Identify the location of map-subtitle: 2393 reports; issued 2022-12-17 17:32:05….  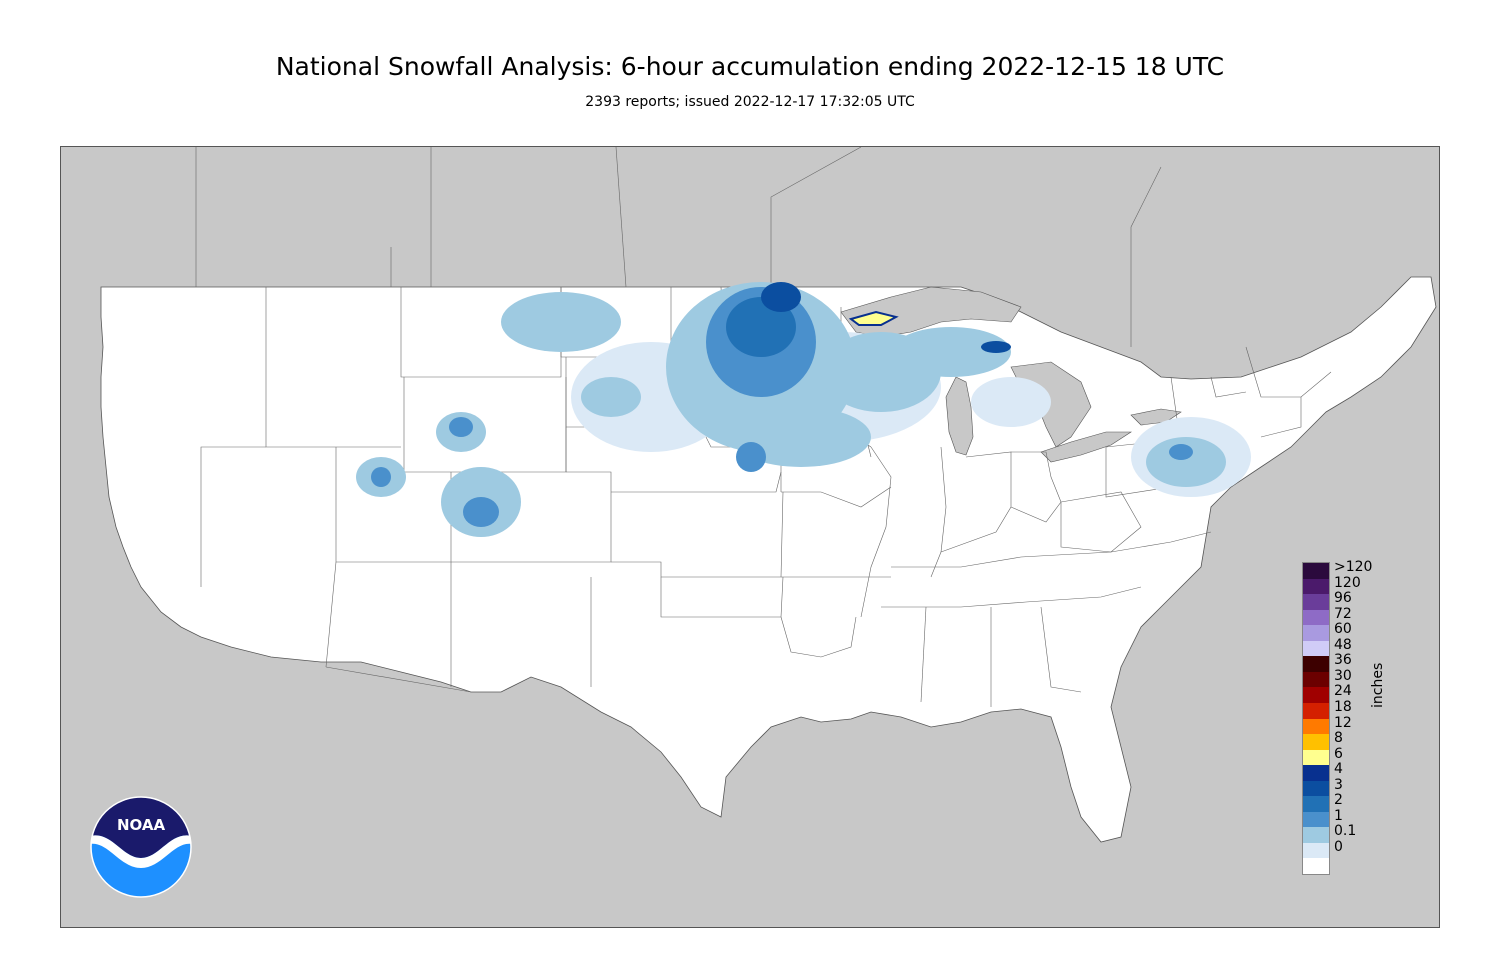
(750, 102).